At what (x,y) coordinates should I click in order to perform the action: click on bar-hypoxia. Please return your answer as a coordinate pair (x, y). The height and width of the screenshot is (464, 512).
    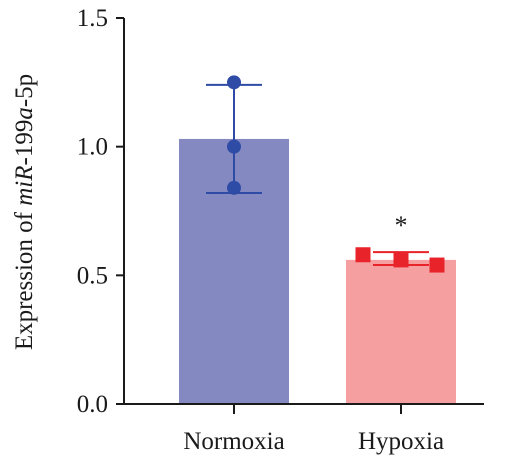
    Looking at the image, I should click on (401, 331).